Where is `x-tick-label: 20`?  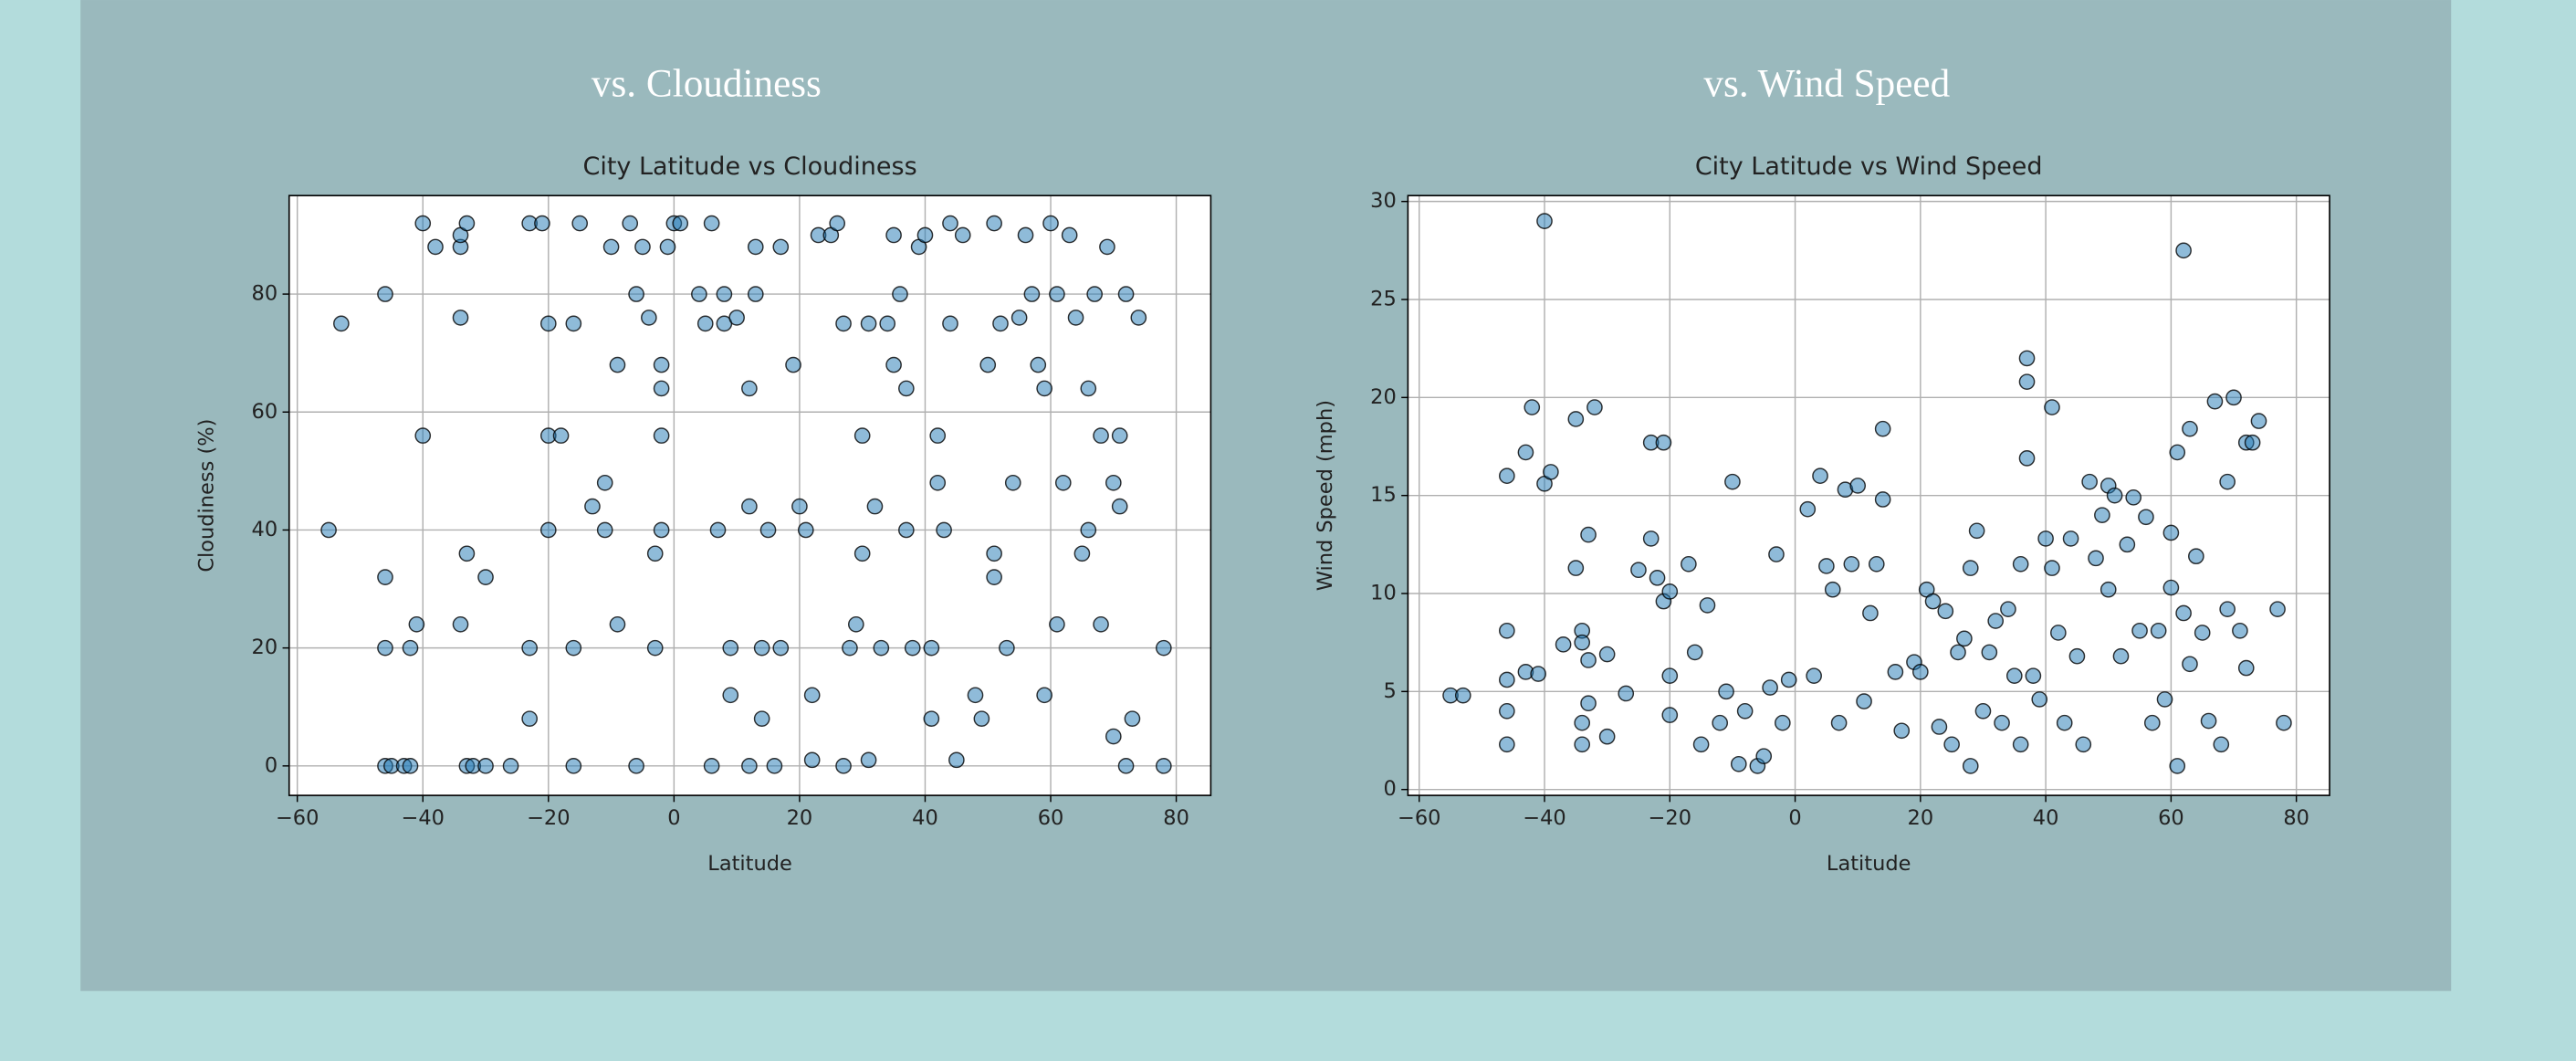
x-tick-label: 20 is located at coordinates (800, 818).